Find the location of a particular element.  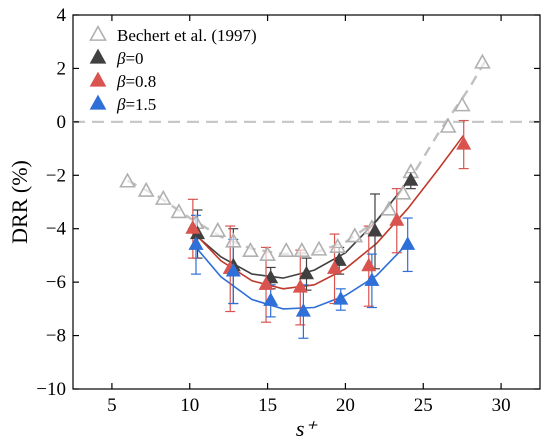

y-axis-title: DRR (%) is located at coordinates (19, 202).